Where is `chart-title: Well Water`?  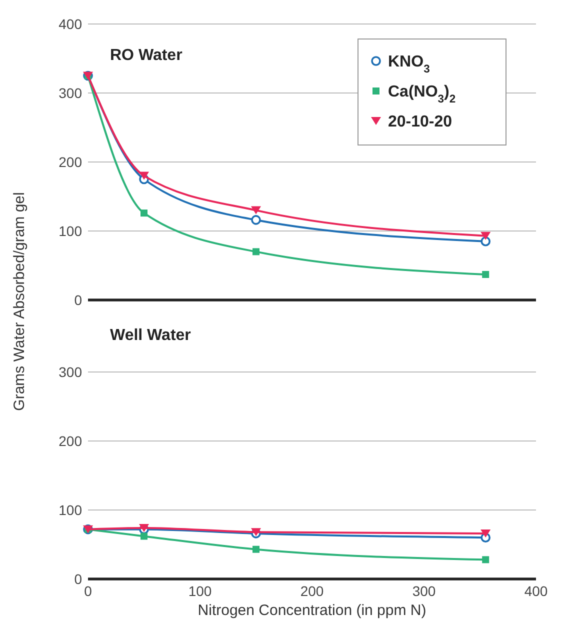 chart-title: Well Water is located at coordinates (150, 335).